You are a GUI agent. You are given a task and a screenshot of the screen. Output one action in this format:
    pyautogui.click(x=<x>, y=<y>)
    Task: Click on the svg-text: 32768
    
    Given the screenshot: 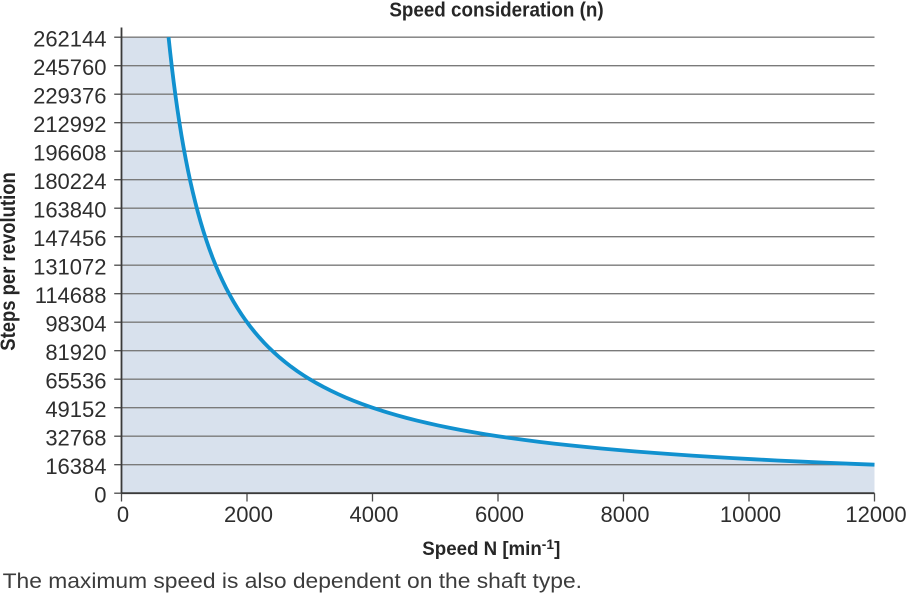 What is the action you would take?
    pyautogui.click(x=75, y=438)
    